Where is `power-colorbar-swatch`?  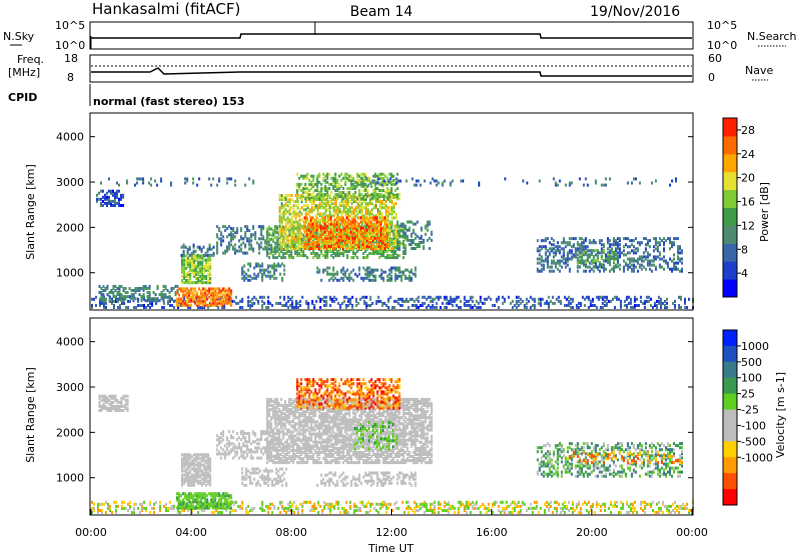
power-colorbar-swatch is located at coordinates (730, 163).